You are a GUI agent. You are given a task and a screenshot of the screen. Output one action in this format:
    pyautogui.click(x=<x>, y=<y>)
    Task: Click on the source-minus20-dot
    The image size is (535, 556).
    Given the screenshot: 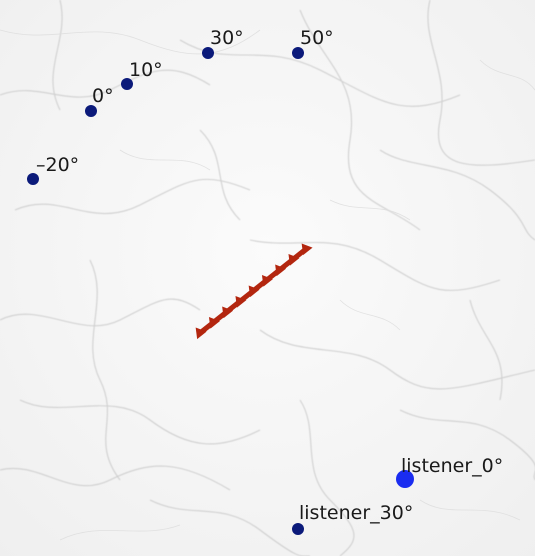 What is the action you would take?
    pyautogui.click(x=33, y=179)
    